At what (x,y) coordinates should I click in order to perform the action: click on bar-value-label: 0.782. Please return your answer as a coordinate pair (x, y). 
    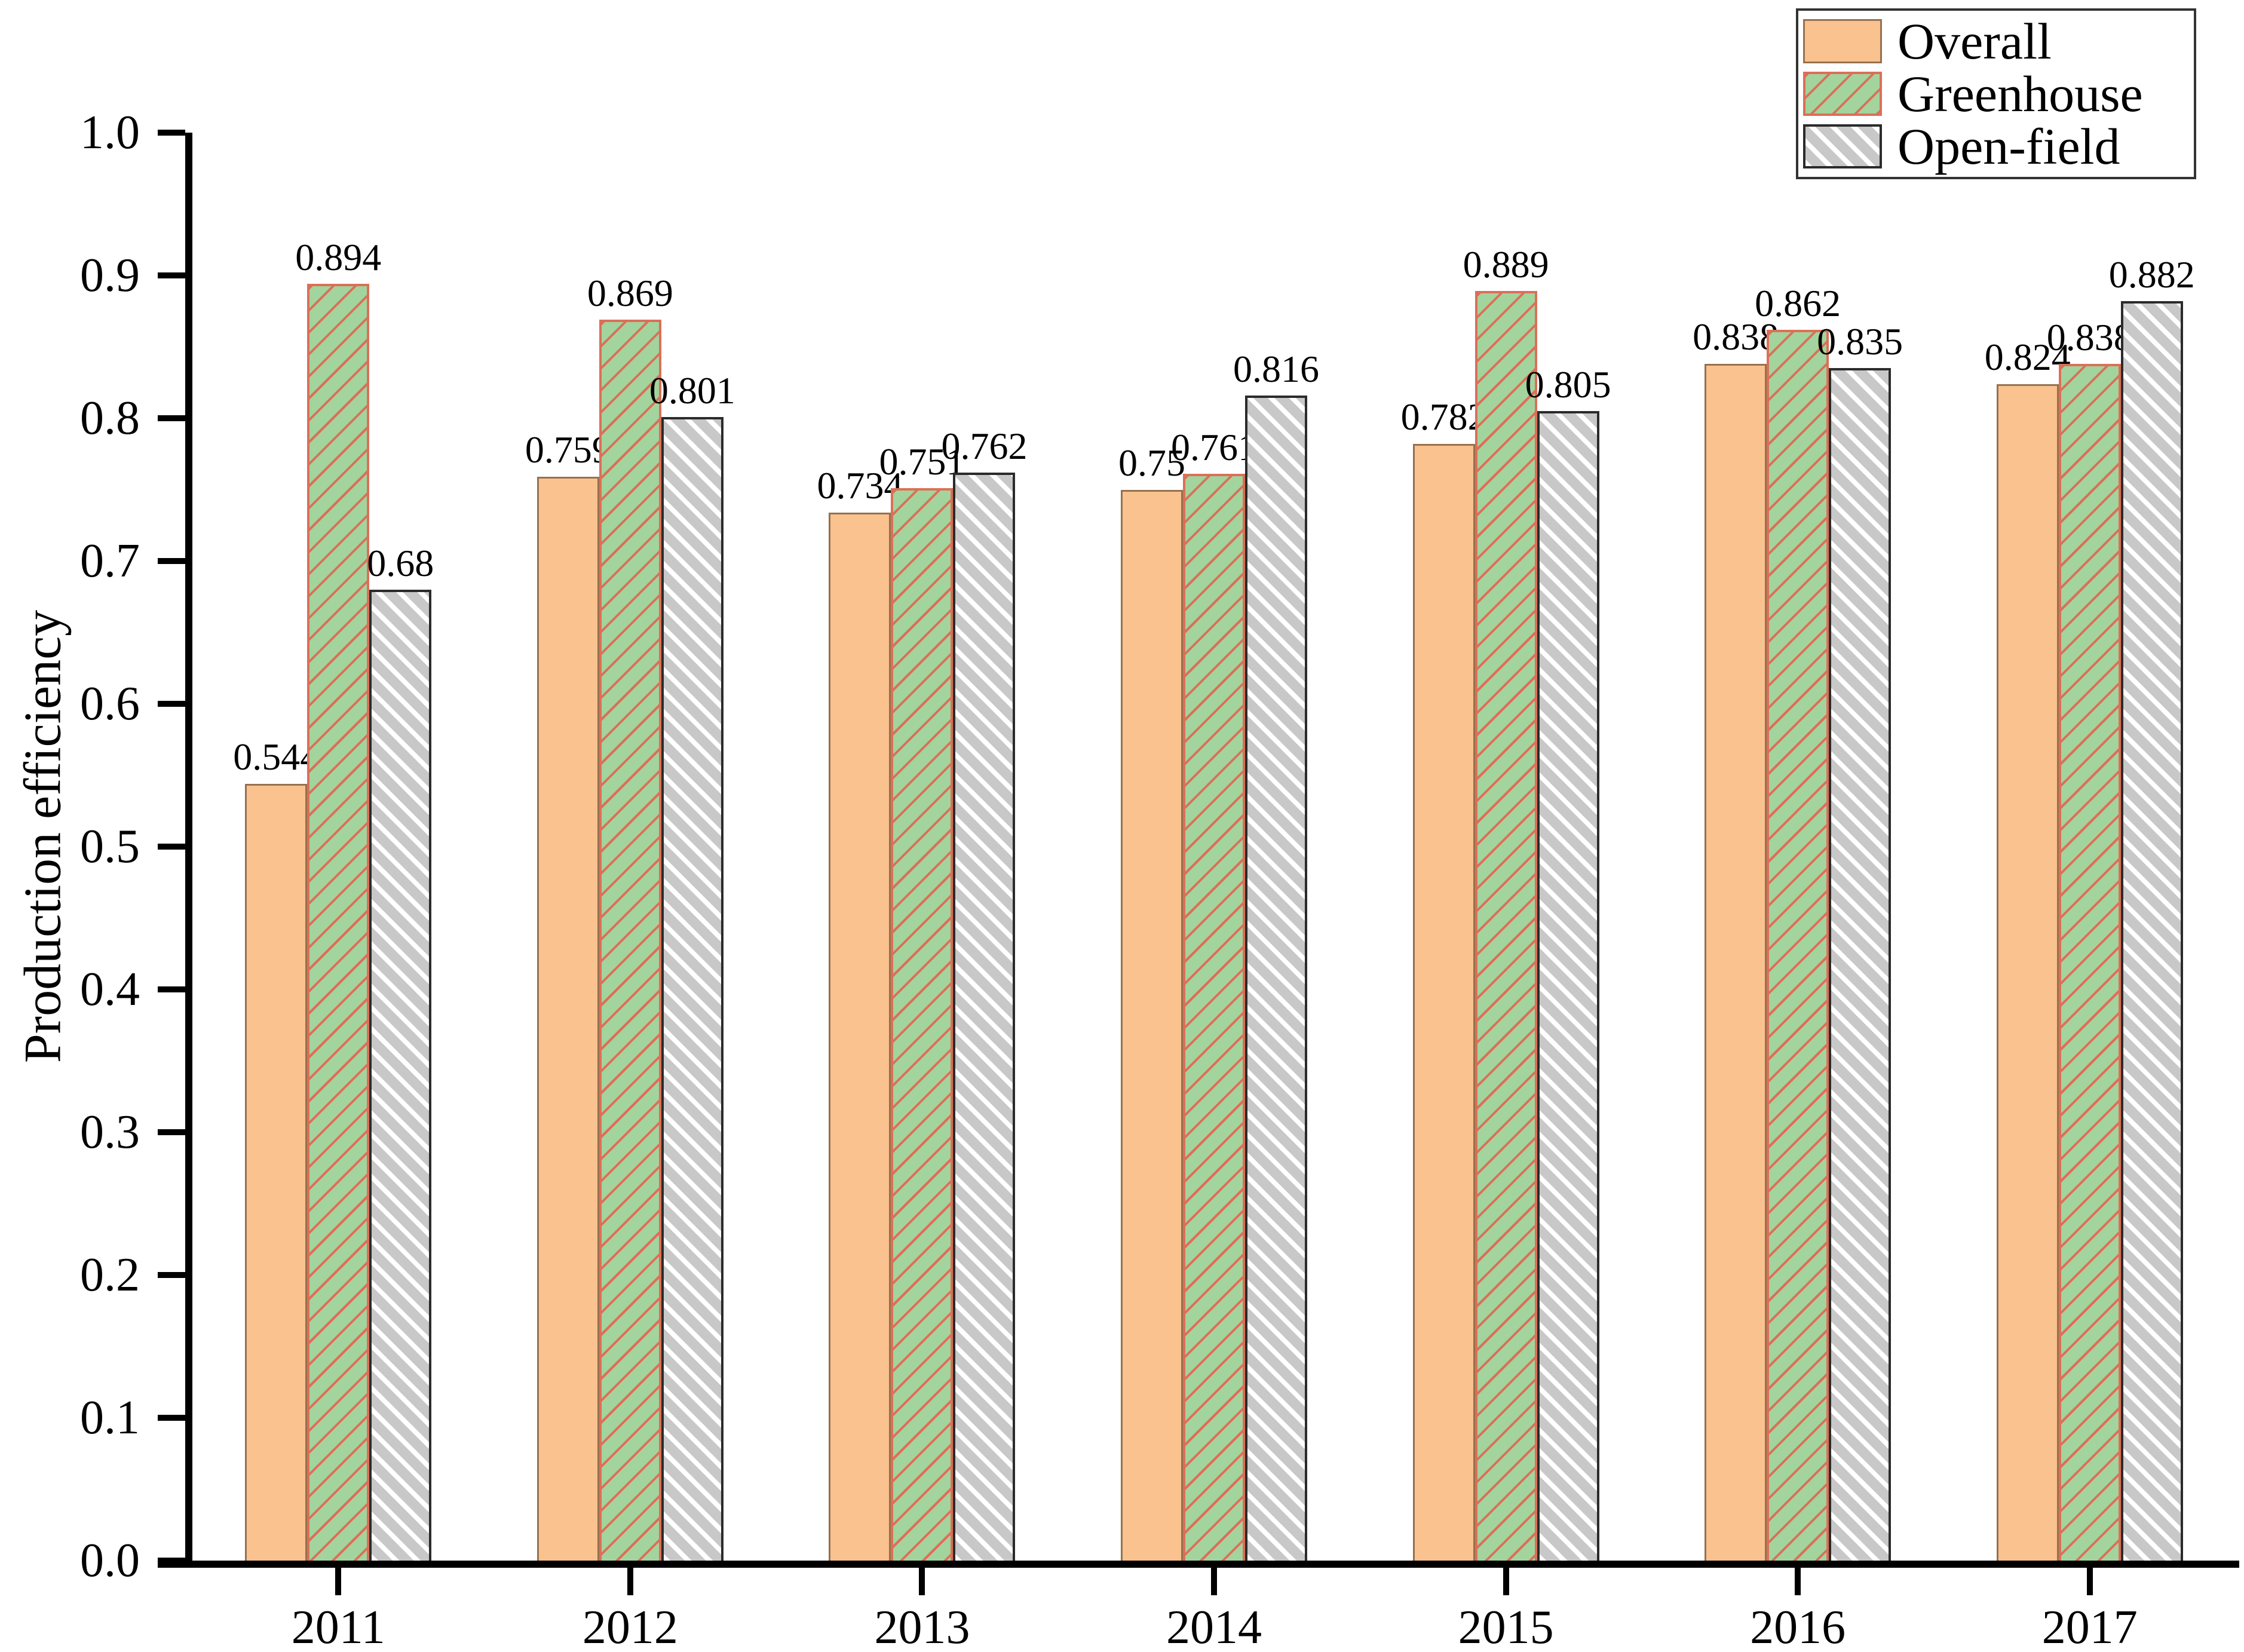
    Looking at the image, I should click on (1443, 417).